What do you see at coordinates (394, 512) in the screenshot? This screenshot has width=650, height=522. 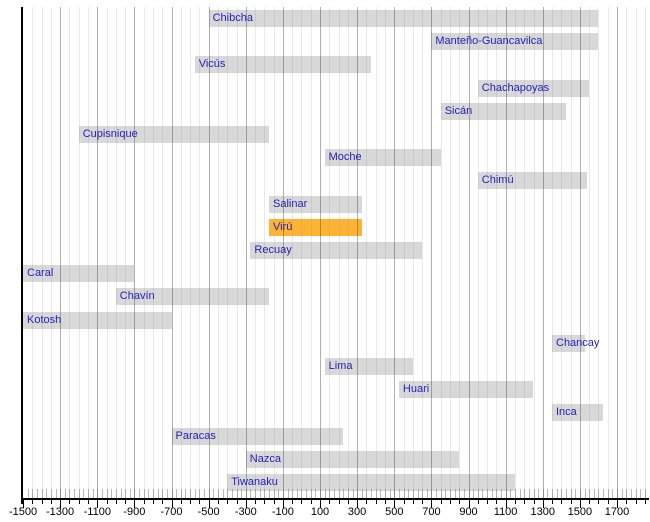 I see `axis-tick-label: 500` at bounding box center [394, 512].